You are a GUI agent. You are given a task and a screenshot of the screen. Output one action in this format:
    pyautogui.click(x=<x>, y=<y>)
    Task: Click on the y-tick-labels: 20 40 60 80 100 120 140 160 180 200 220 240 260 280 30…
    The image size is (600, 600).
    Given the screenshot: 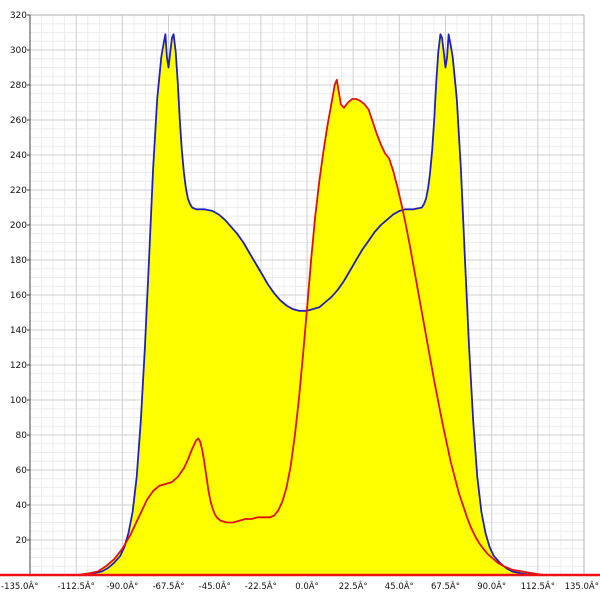 What is the action you would take?
    pyautogui.click(x=20, y=278)
    